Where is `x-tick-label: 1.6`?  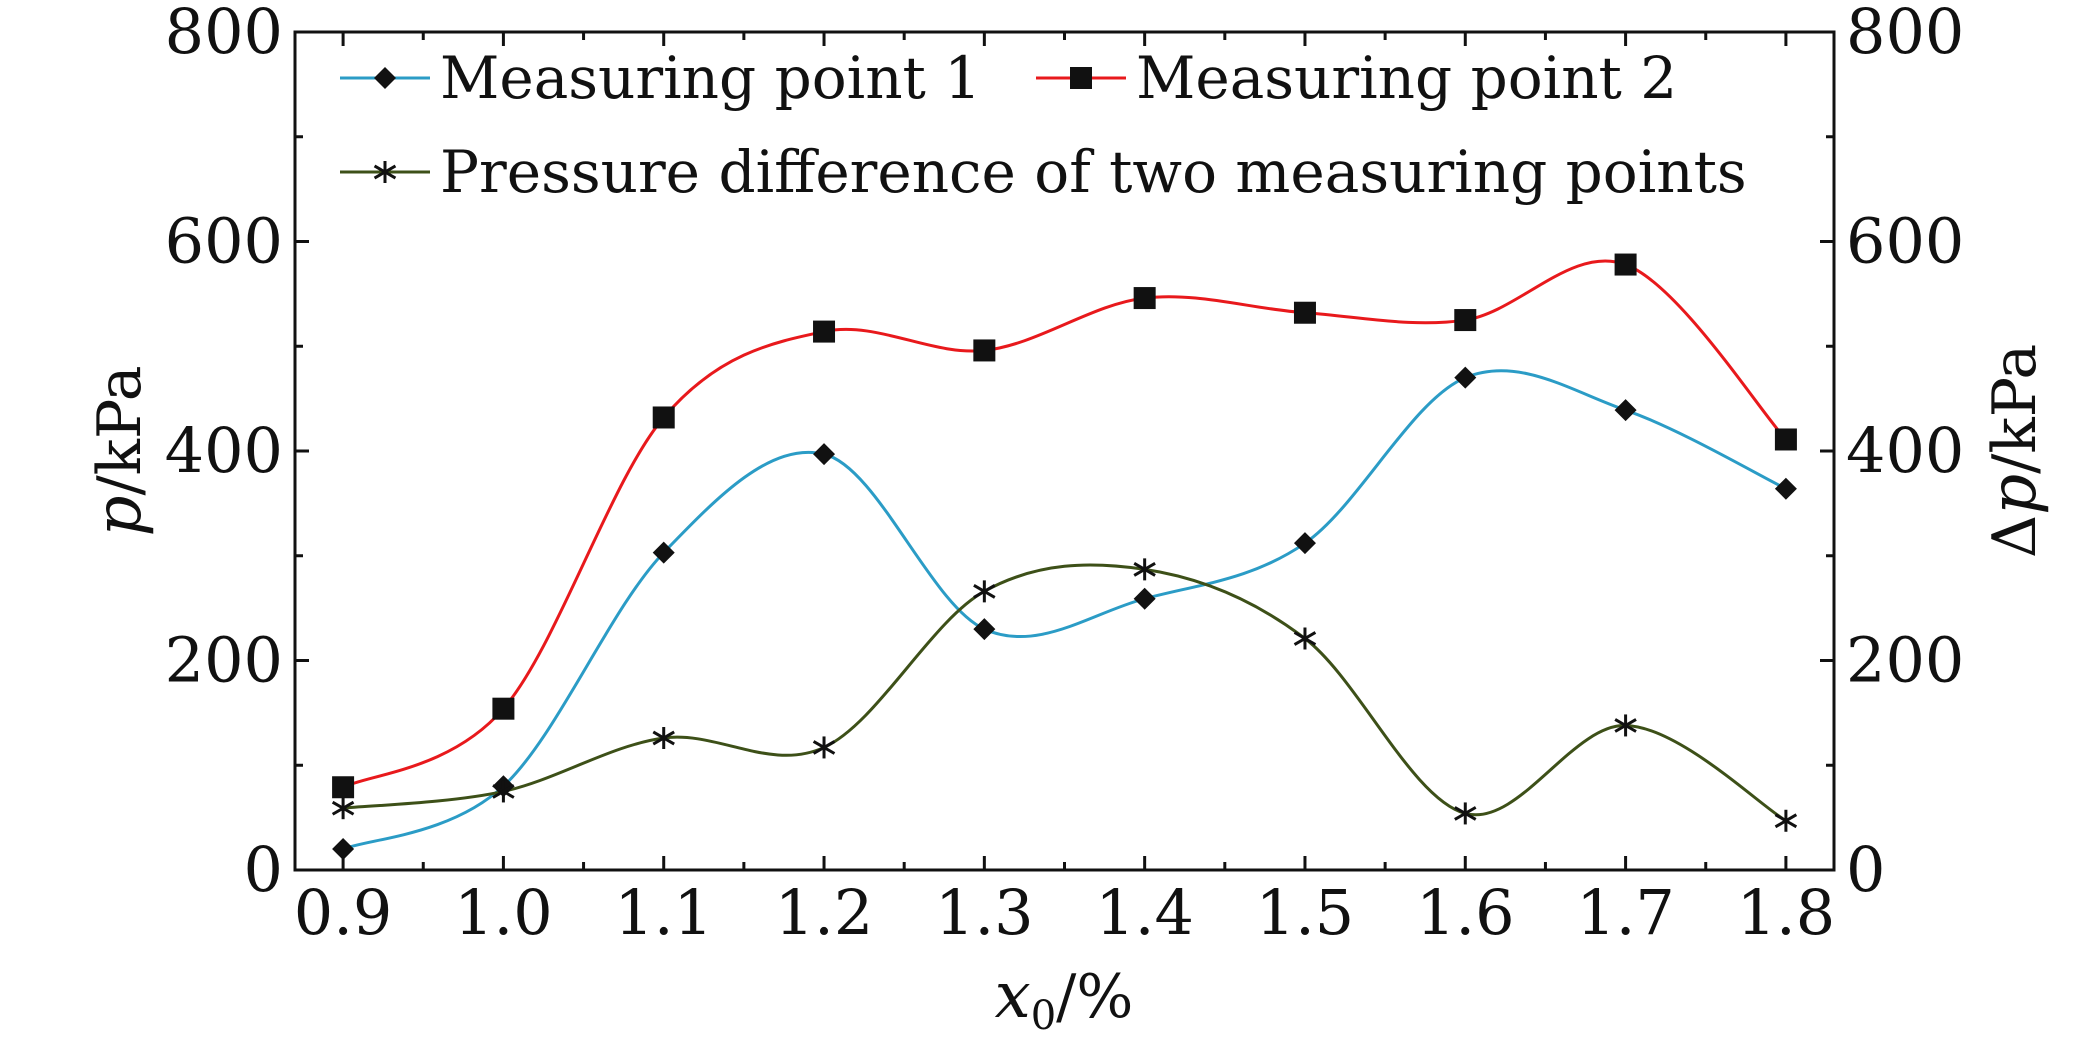
x-tick-label: 1.6 is located at coordinates (1465, 912).